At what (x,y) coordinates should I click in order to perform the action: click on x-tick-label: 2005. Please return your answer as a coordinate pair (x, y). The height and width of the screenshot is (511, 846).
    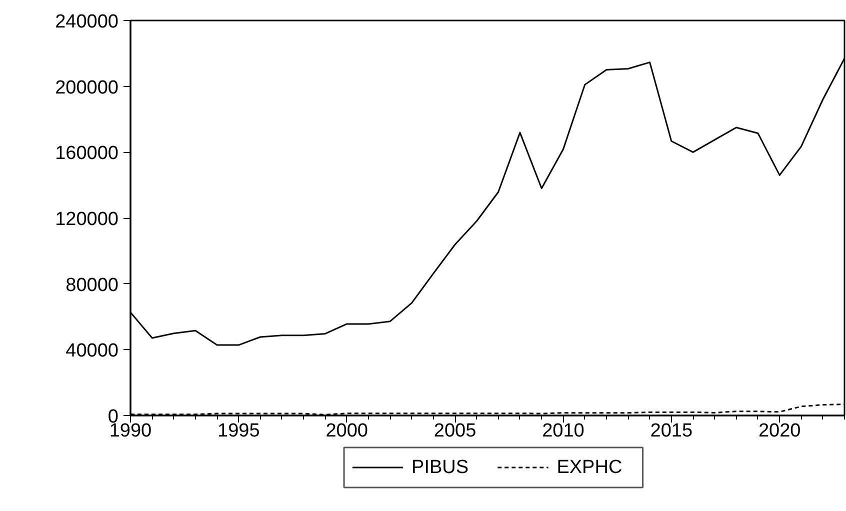
    Looking at the image, I should click on (455, 431).